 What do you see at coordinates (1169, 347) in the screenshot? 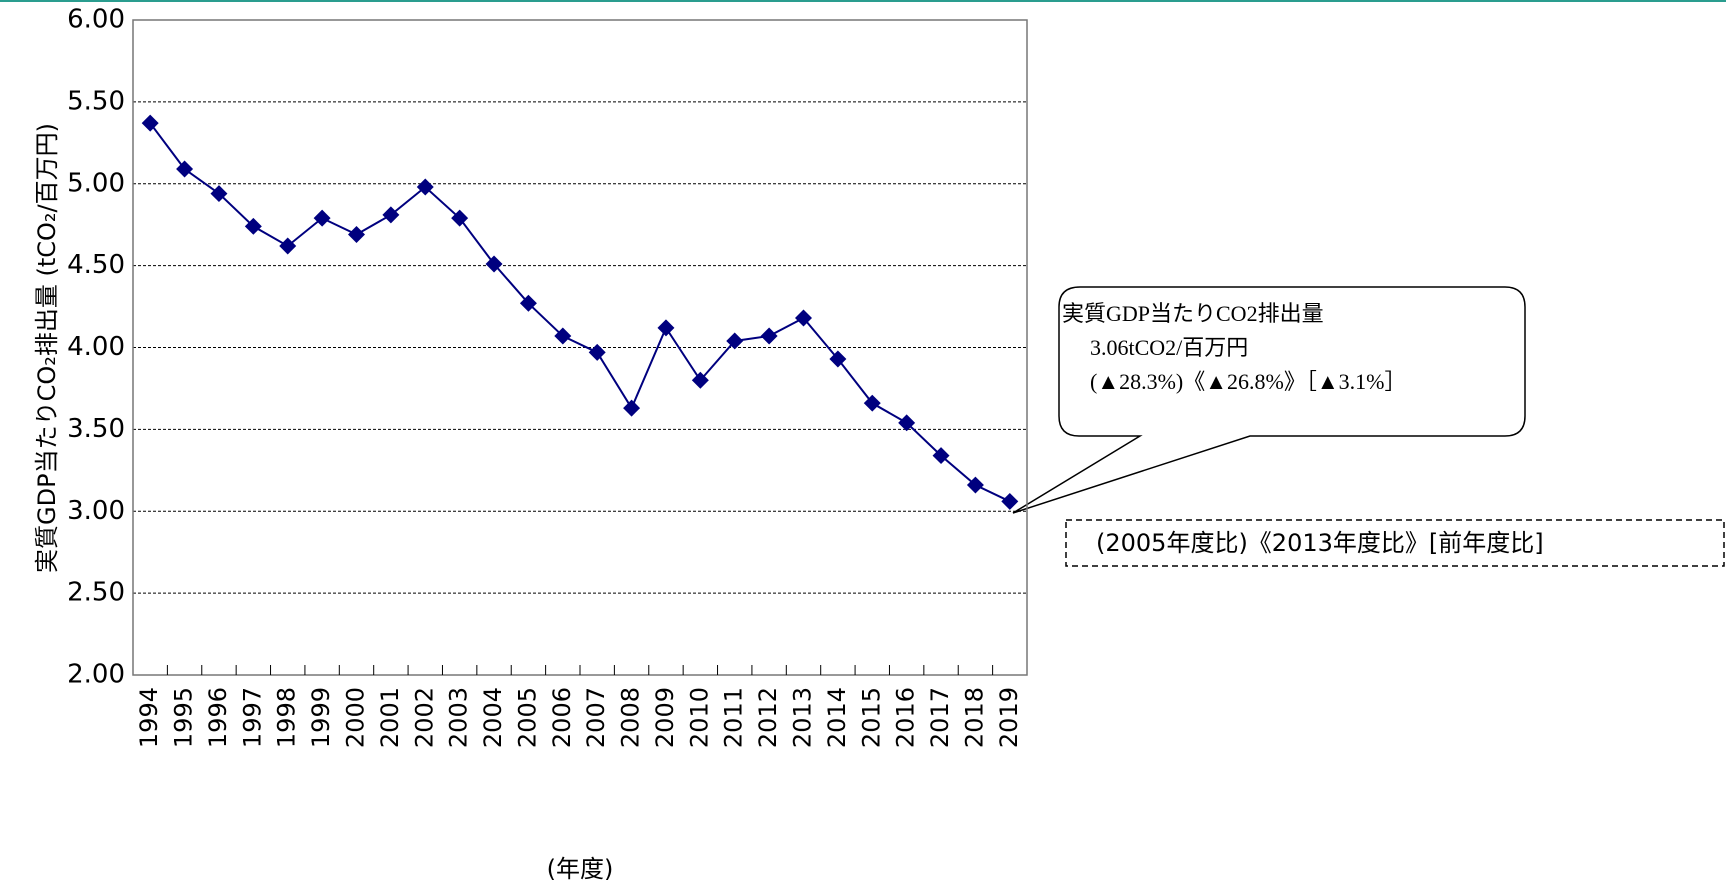
I see `callout-line: 3.06tCO2/百万円` at bounding box center [1169, 347].